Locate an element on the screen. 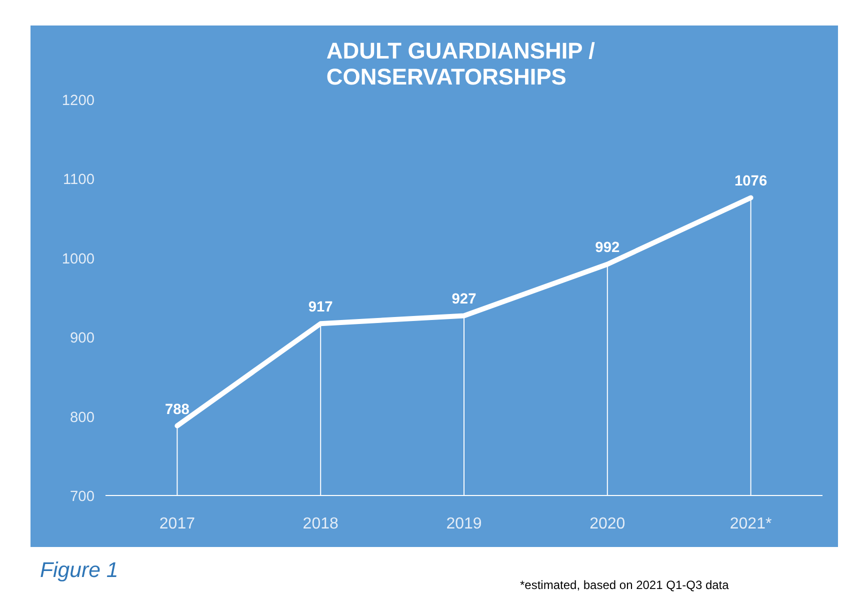 The height and width of the screenshot is (599, 848). y-tick-label: 900 is located at coordinates (82, 338).